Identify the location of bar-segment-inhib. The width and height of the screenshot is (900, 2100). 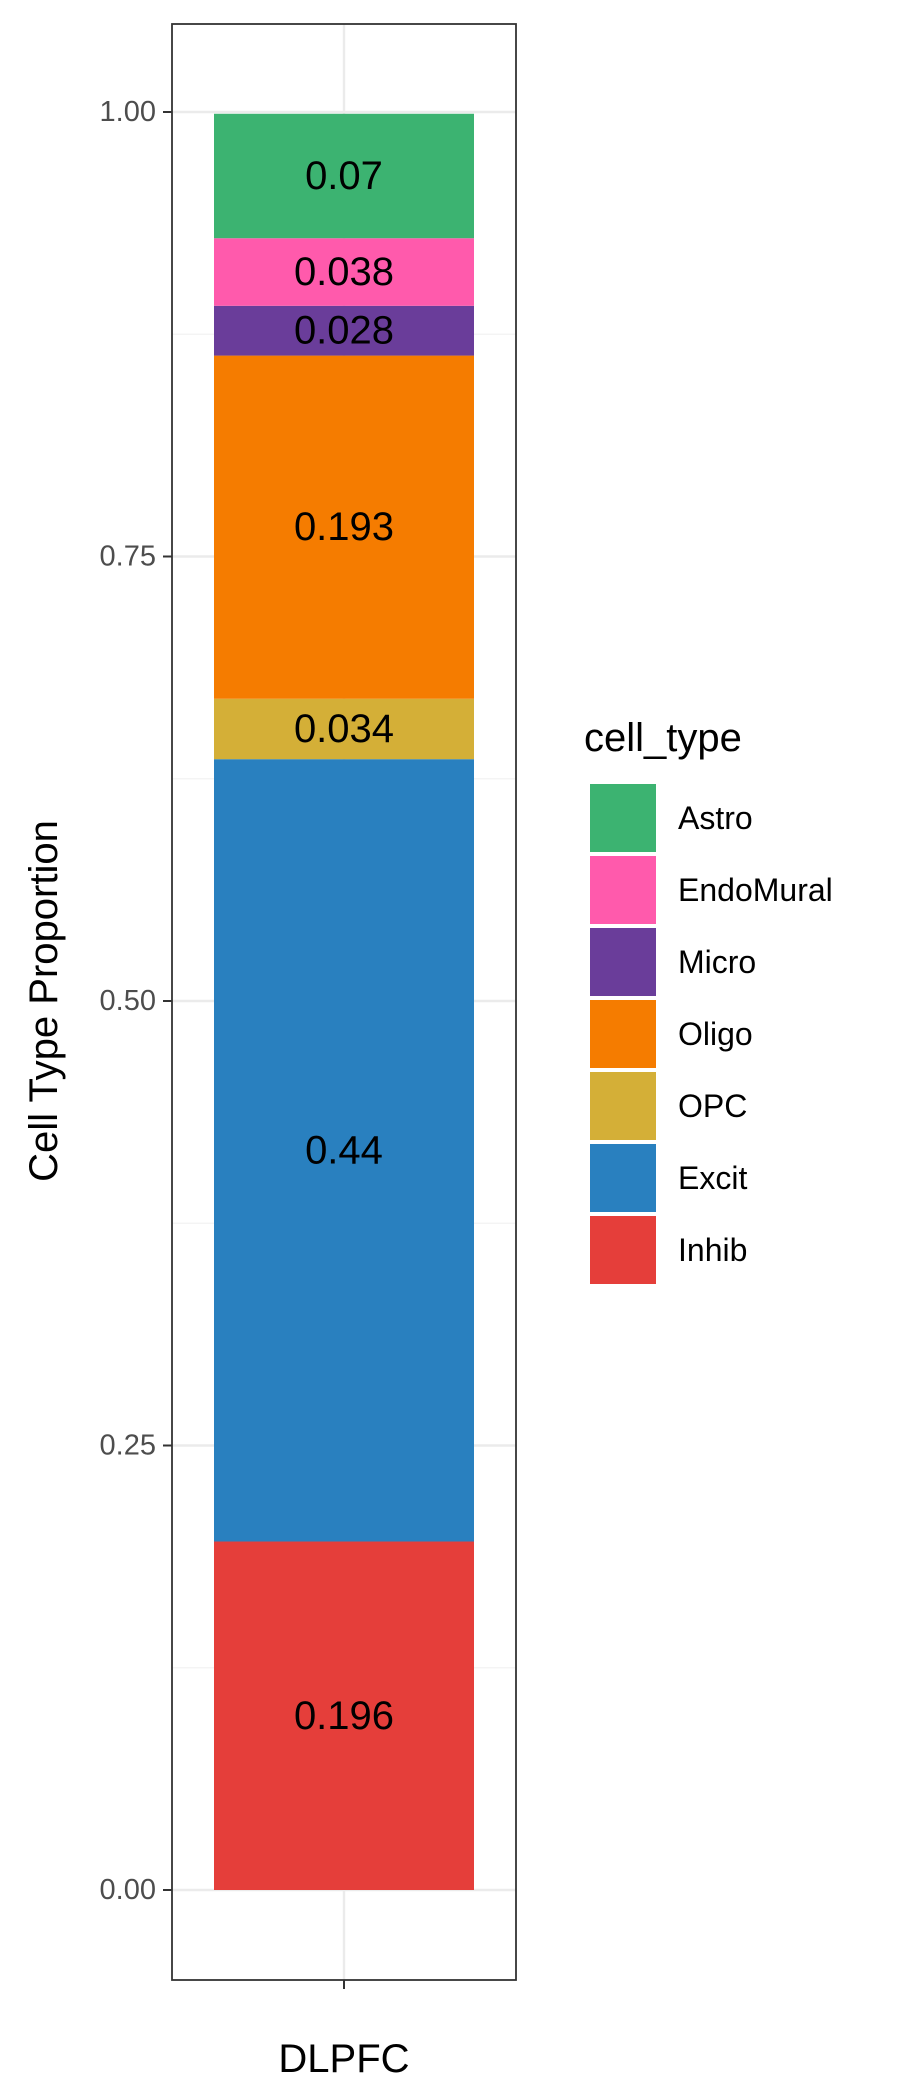
(344, 1715).